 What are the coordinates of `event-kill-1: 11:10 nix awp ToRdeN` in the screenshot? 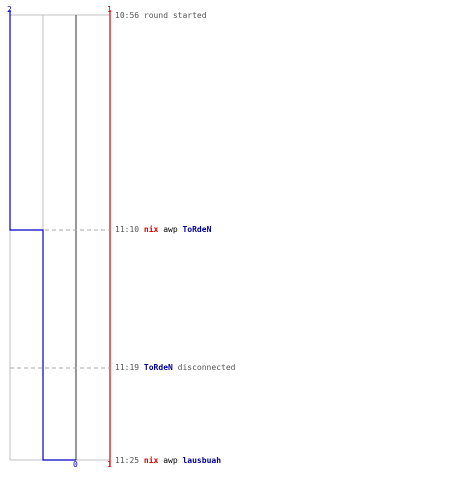 It's located at (163, 230).